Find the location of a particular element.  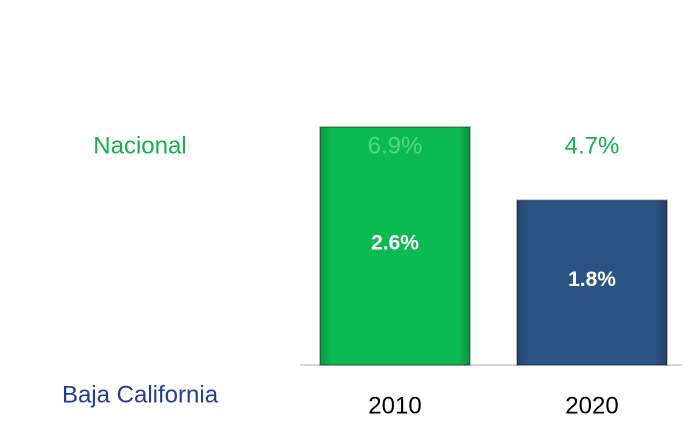

national-label: 4.7% is located at coordinates (592, 145).